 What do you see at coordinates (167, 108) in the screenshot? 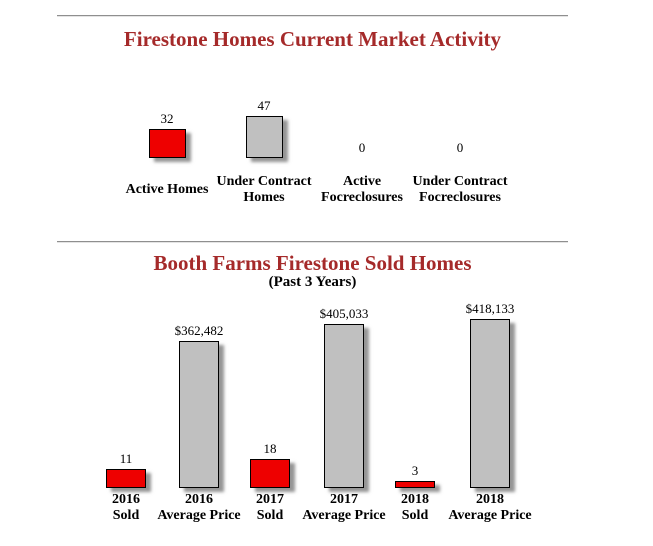
I see `chart-column: 32` at bounding box center [167, 108].